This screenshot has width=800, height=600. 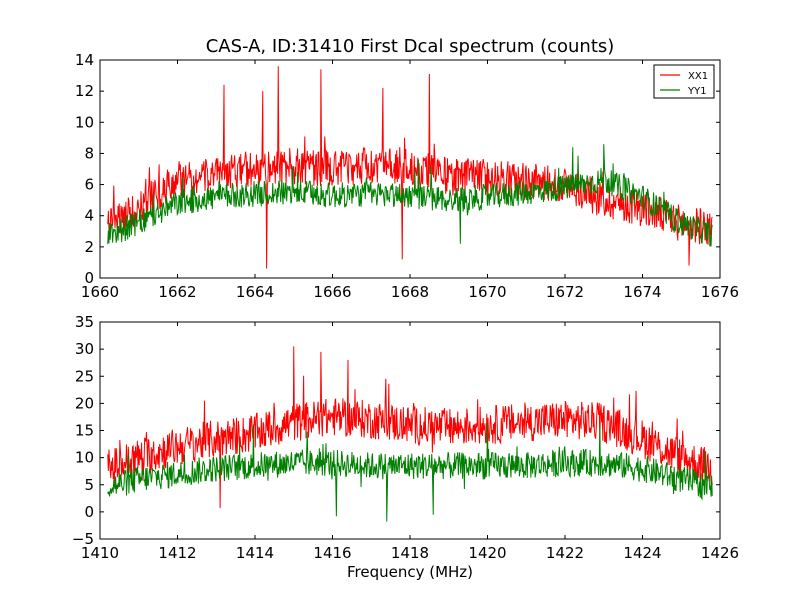 I want to click on x-tick-label: 1668, so click(x=410, y=292).